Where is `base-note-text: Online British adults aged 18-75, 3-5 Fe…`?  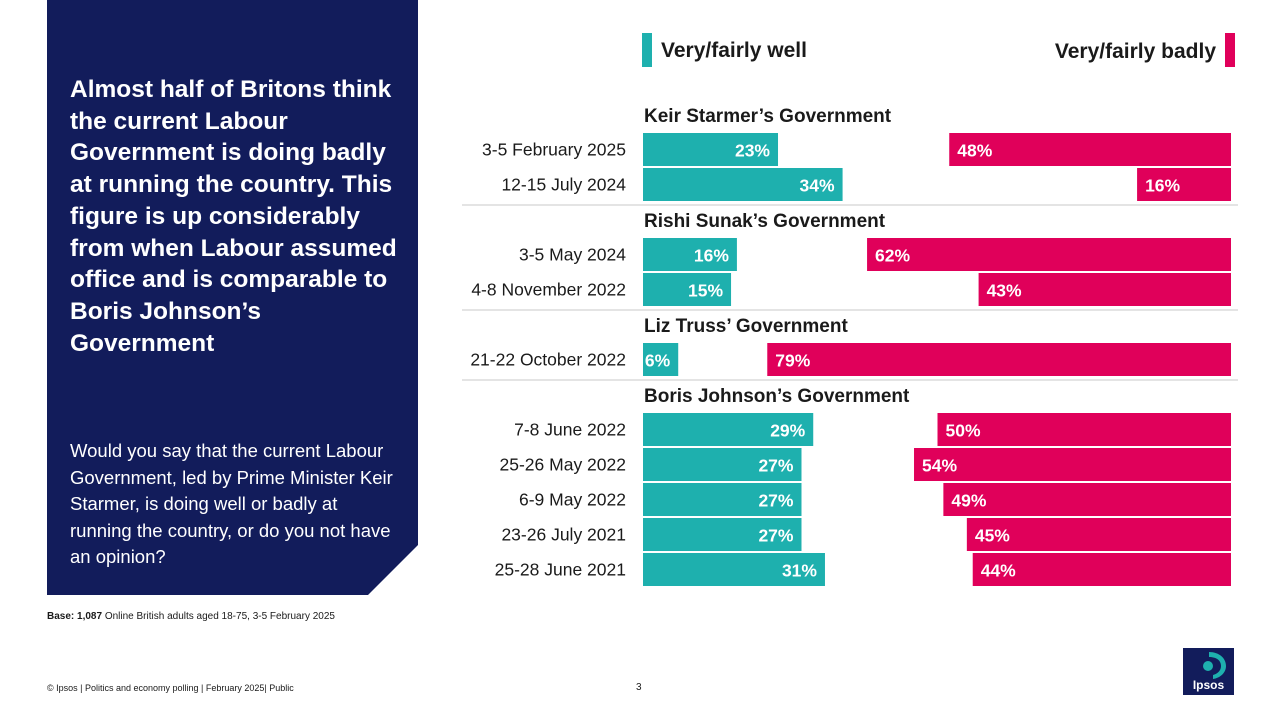 base-note-text: Online British adults aged 18-75, 3-5 Fe… is located at coordinates (218, 616).